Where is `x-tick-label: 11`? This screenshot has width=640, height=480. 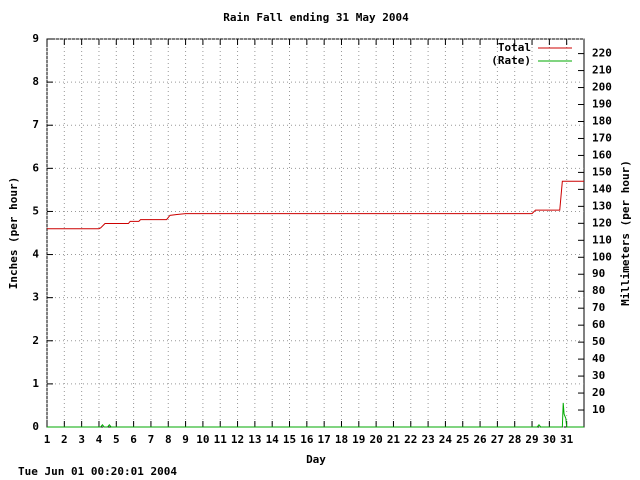 x-tick-label: 11 is located at coordinates (221, 439).